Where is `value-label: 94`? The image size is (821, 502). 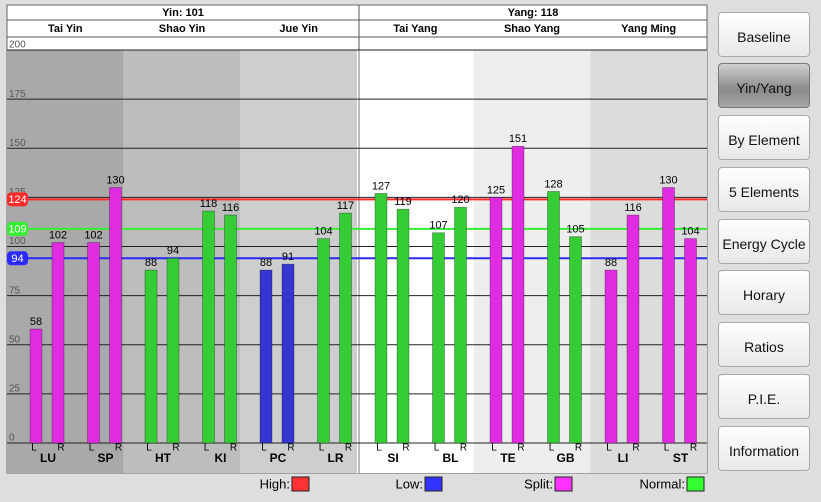
value-label: 94 is located at coordinates (173, 251).